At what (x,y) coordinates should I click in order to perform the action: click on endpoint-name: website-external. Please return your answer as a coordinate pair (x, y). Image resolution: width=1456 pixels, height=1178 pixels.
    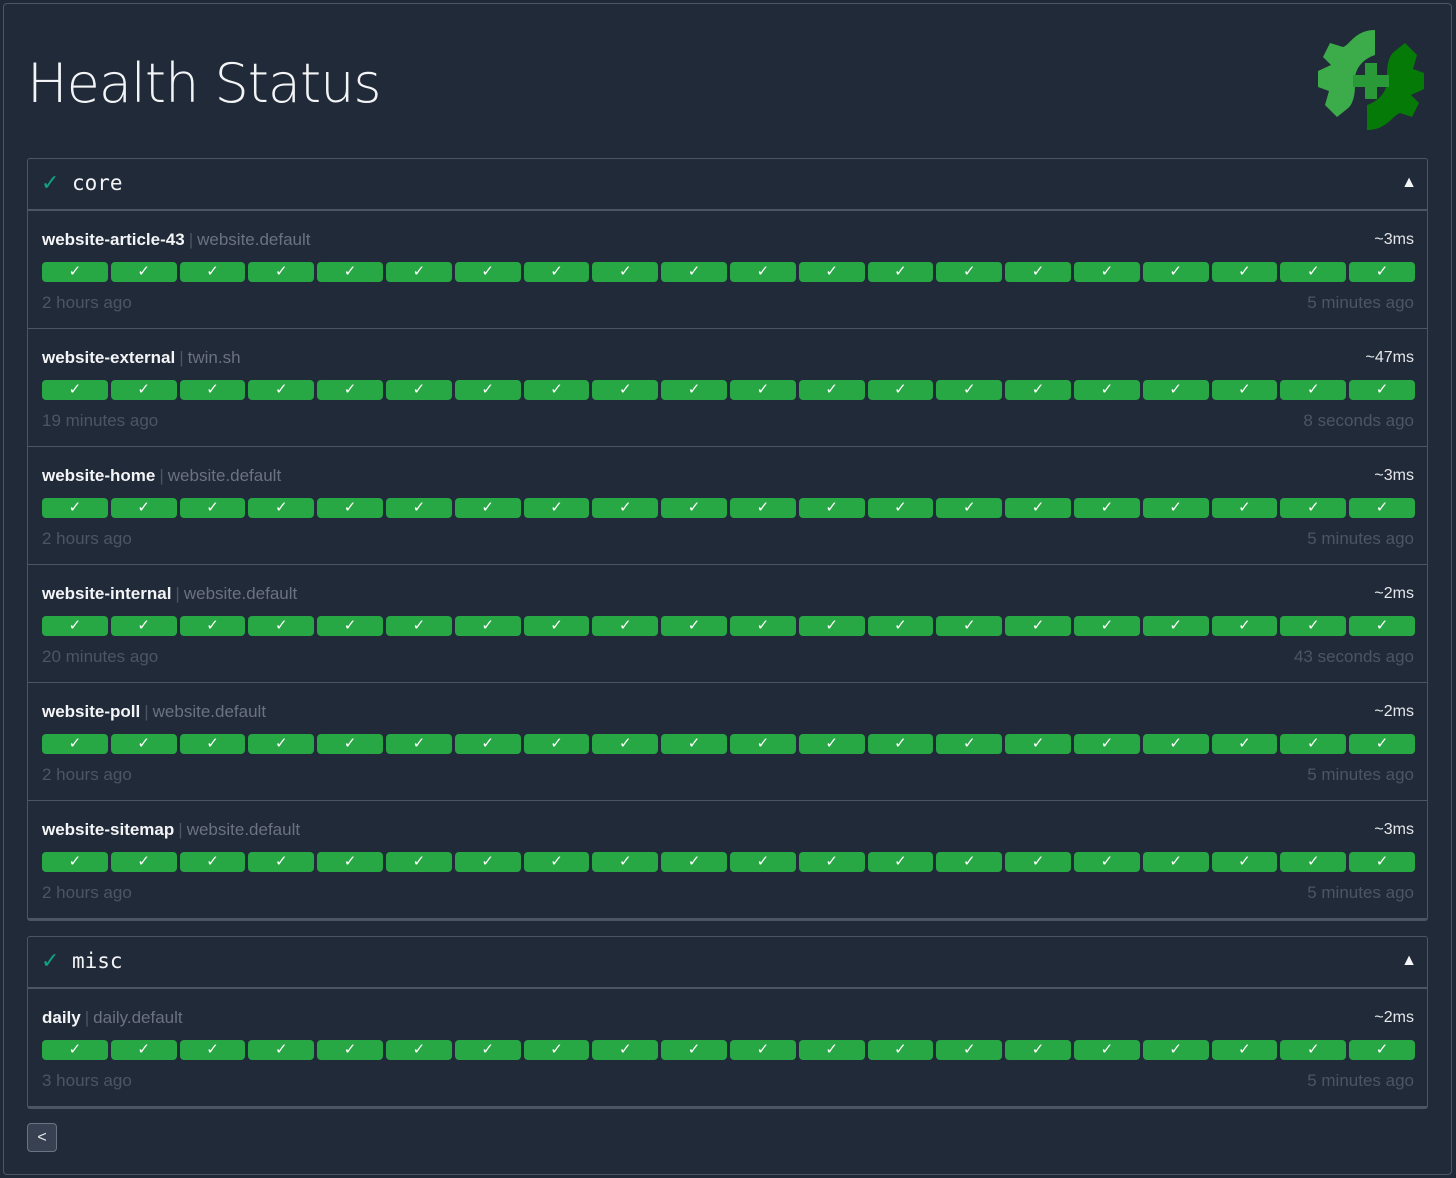
    Looking at the image, I should click on (109, 357).